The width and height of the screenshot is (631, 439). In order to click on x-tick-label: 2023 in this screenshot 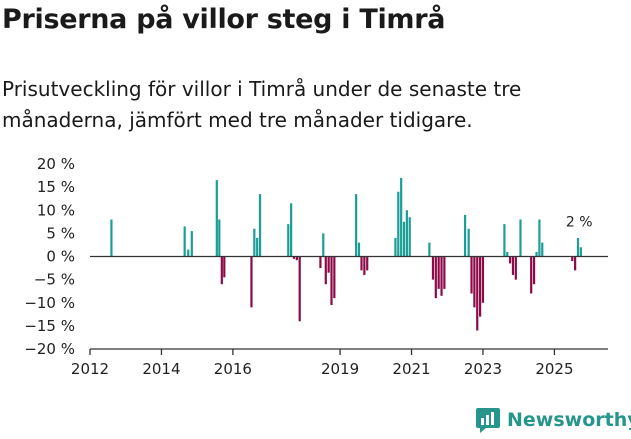, I will do `click(483, 369)`.